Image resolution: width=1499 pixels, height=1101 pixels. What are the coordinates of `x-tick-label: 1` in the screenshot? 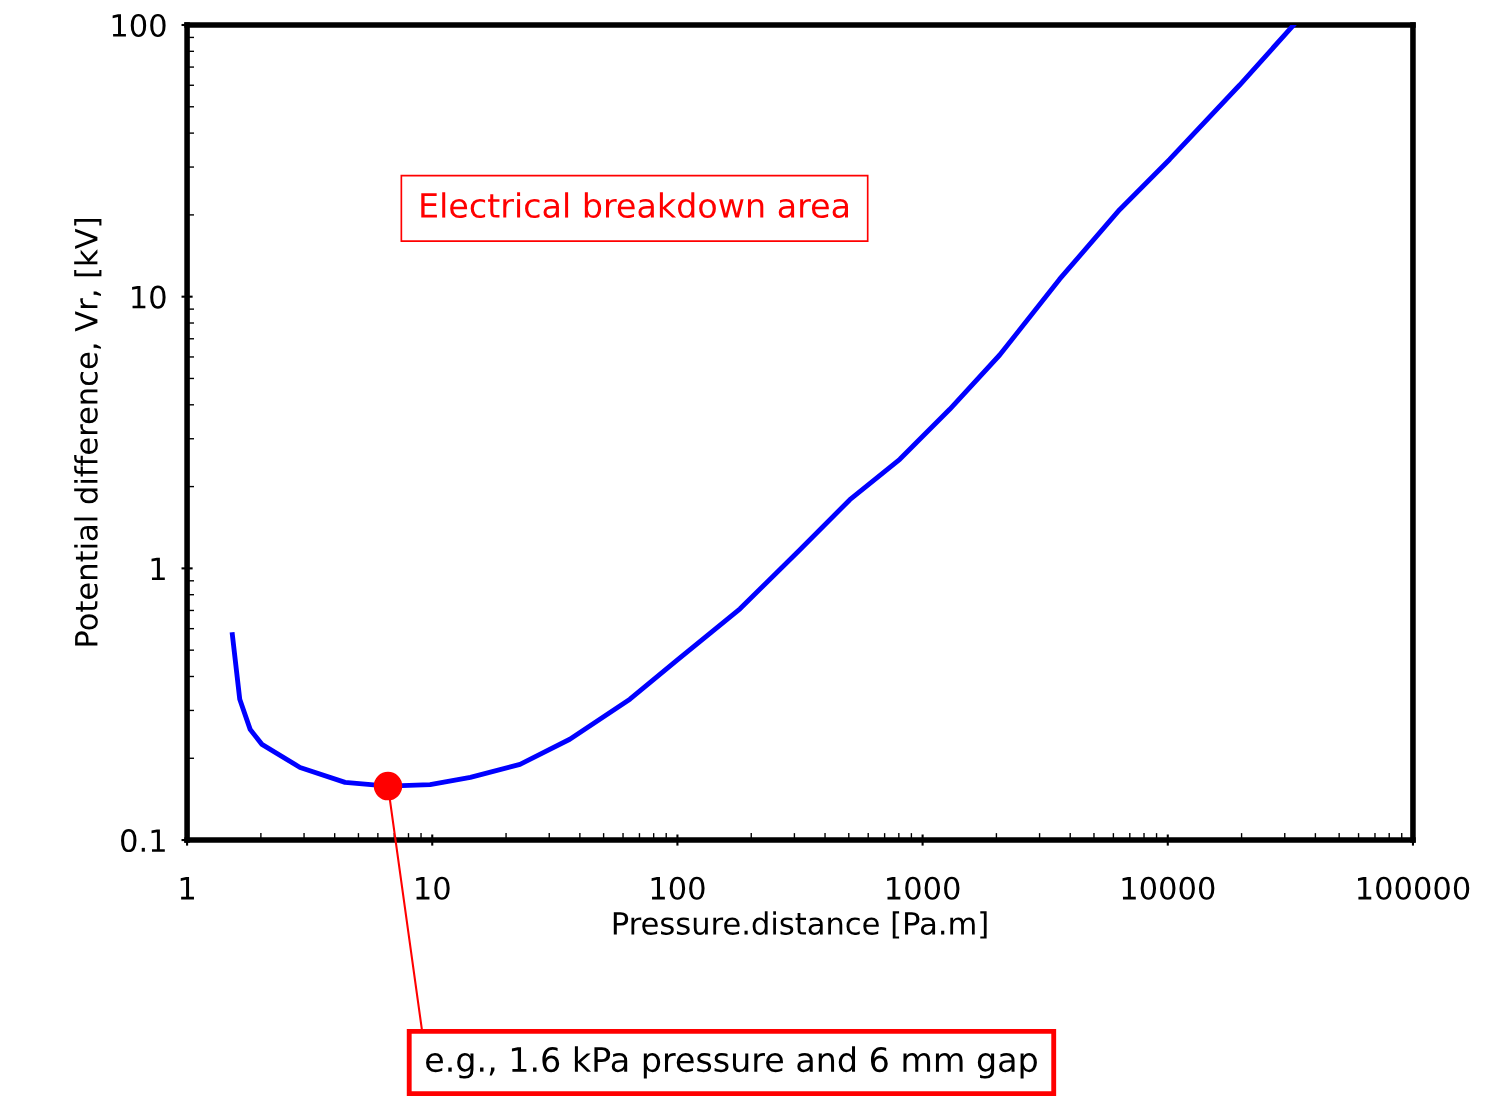 It's located at (187, 888).